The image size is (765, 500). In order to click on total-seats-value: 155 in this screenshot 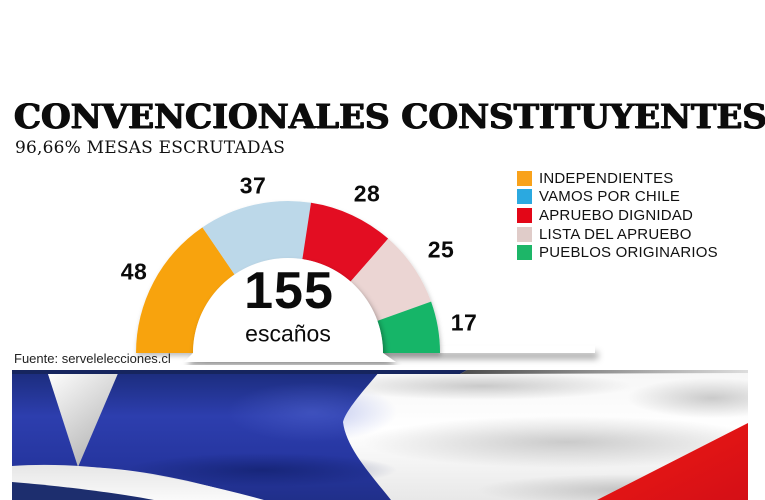, I will do `click(289, 291)`.